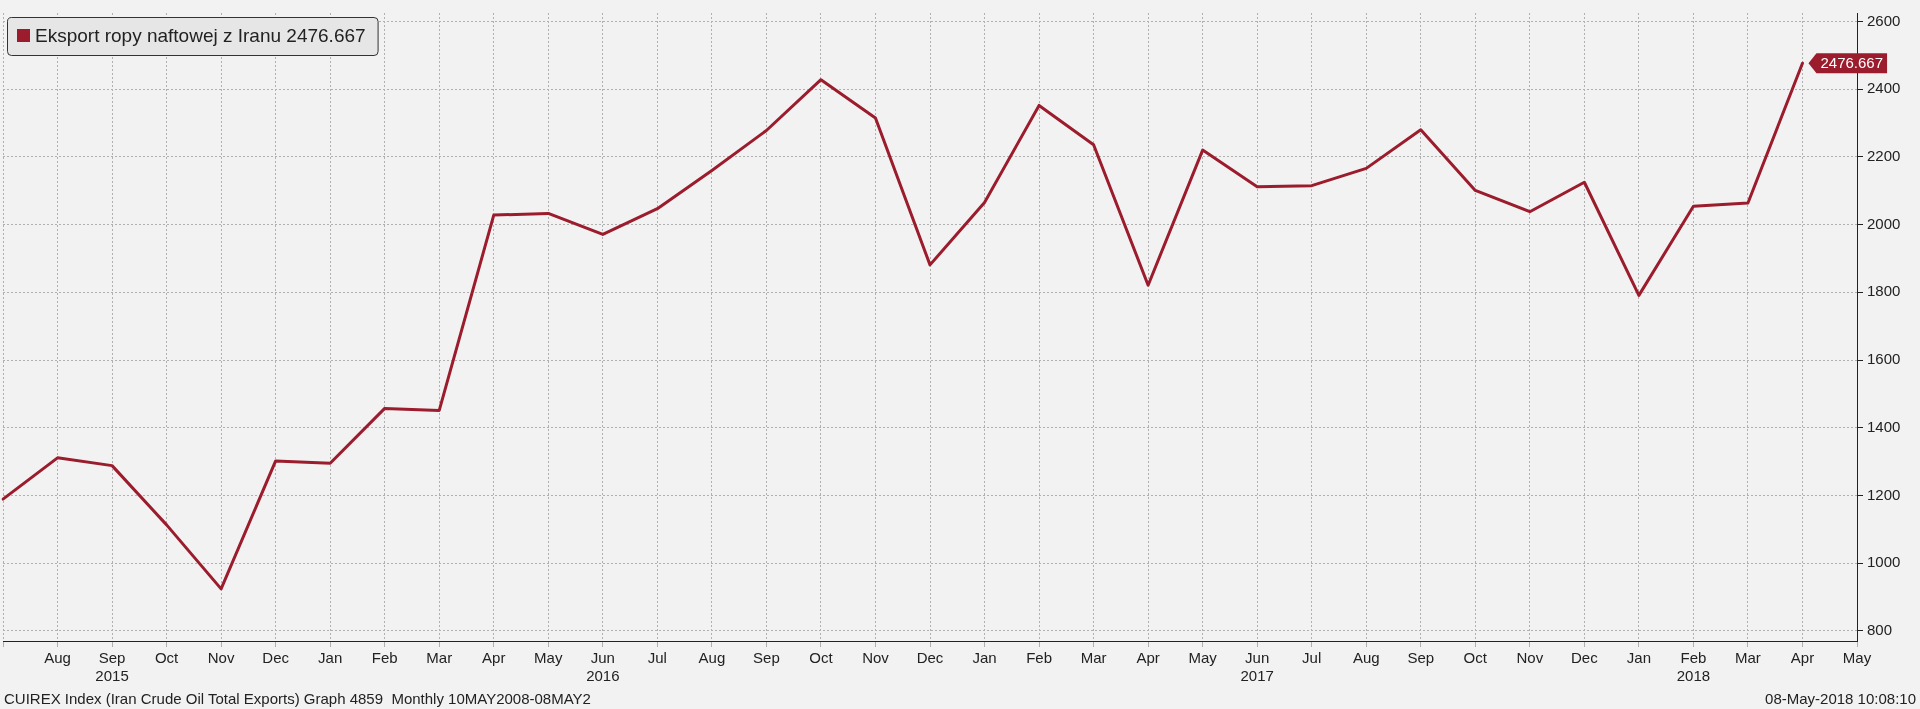 The height and width of the screenshot is (709, 1920). I want to click on text: 08-May-2018 10:08:10, so click(1840, 698).